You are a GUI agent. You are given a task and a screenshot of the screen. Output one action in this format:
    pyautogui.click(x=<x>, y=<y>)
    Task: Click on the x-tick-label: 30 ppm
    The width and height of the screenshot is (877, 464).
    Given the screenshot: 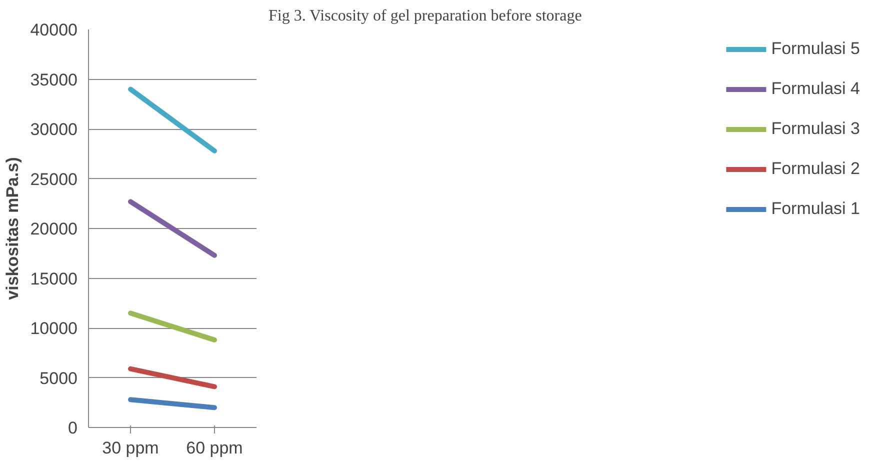 What is the action you would take?
    pyautogui.click(x=130, y=448)
    